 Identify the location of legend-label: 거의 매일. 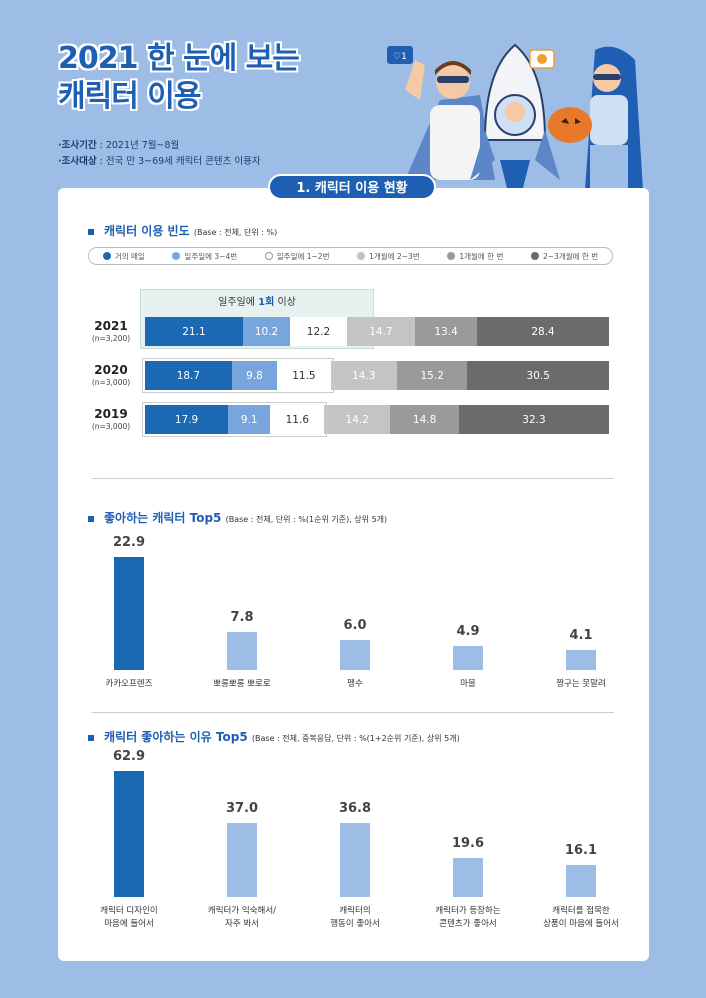
(129, 256).